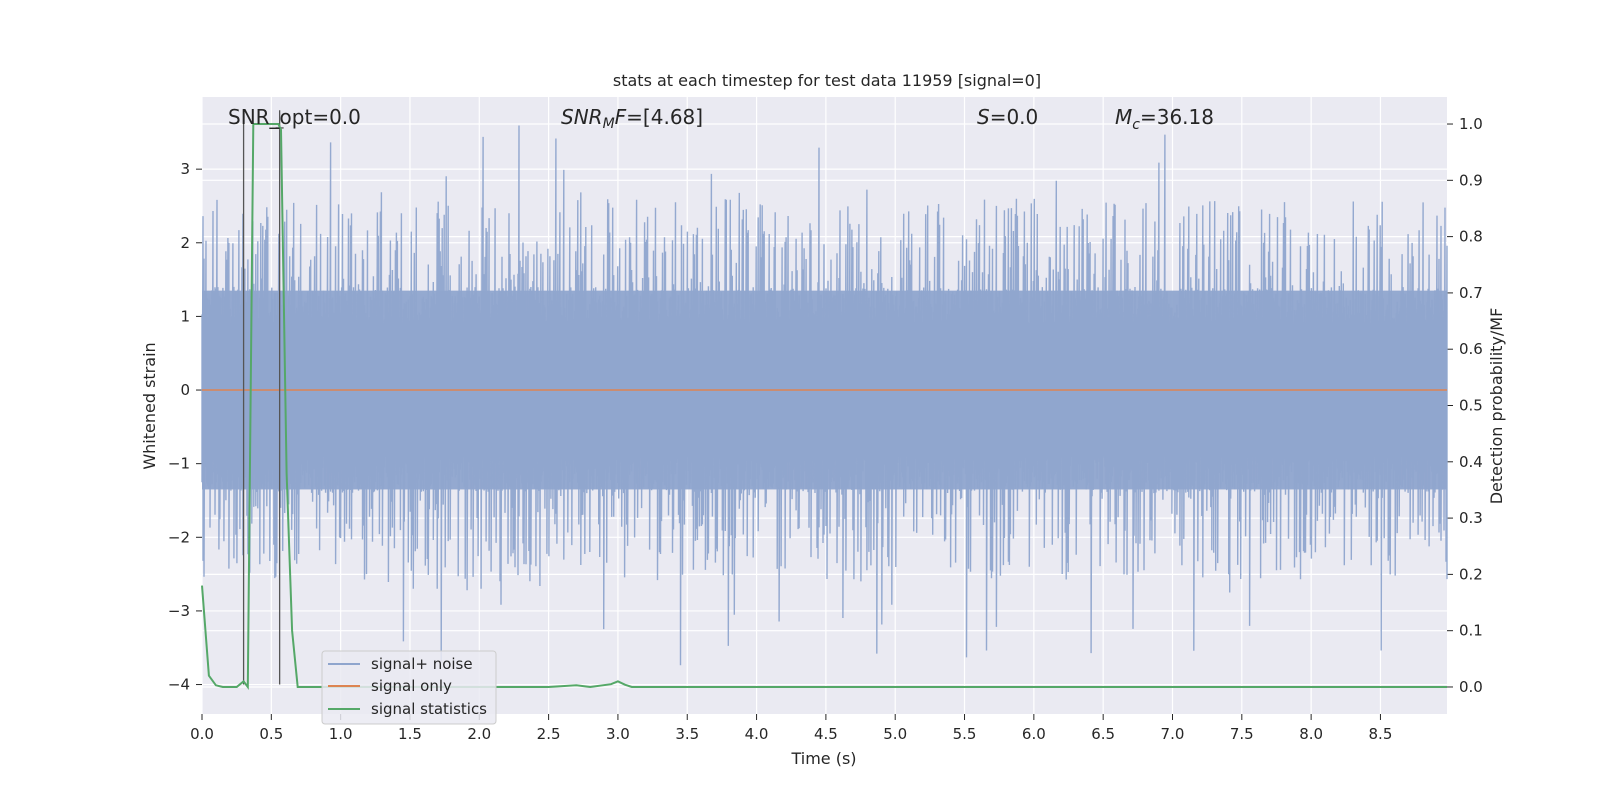 This screenshot has height=800, width=1600. What do you see at coordinates (185, 316) in the screenshot?
I see `y-tick-label: 1` at bounding box center [185, 316].